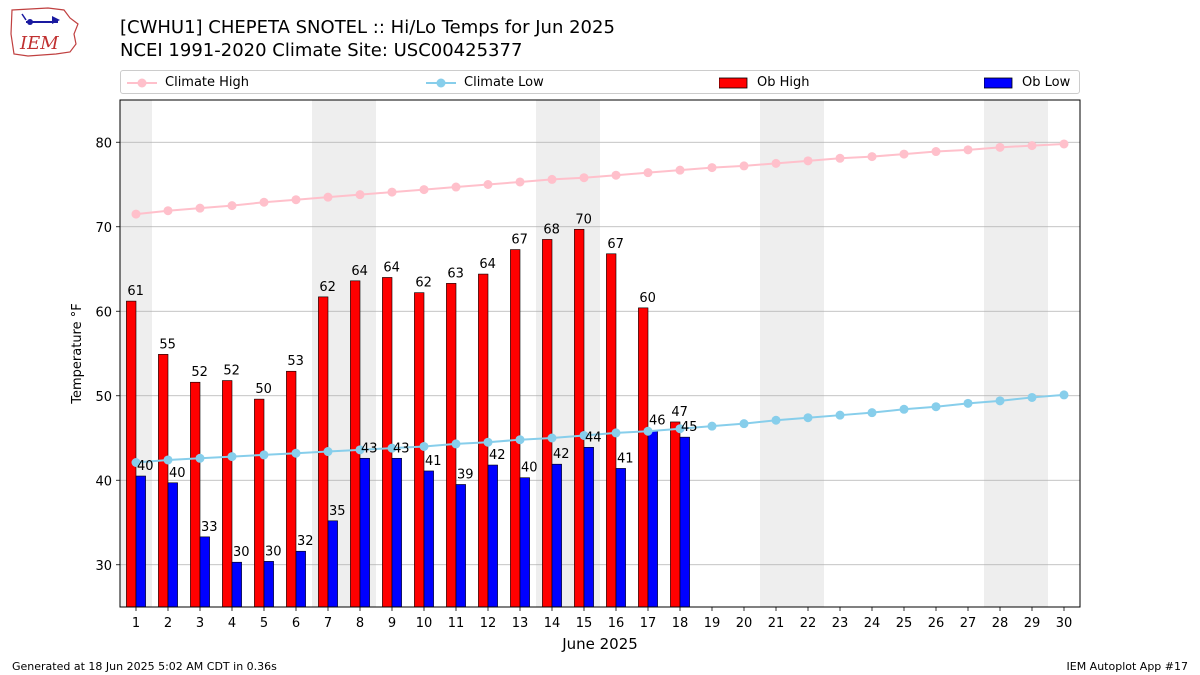 Image resolution: width=1200 pixels, height=675 pixels. What do you see at coordinates (776, 623) in the screenshot?
I see `xtick-label-21: 21` at bounding box center [776, 623].